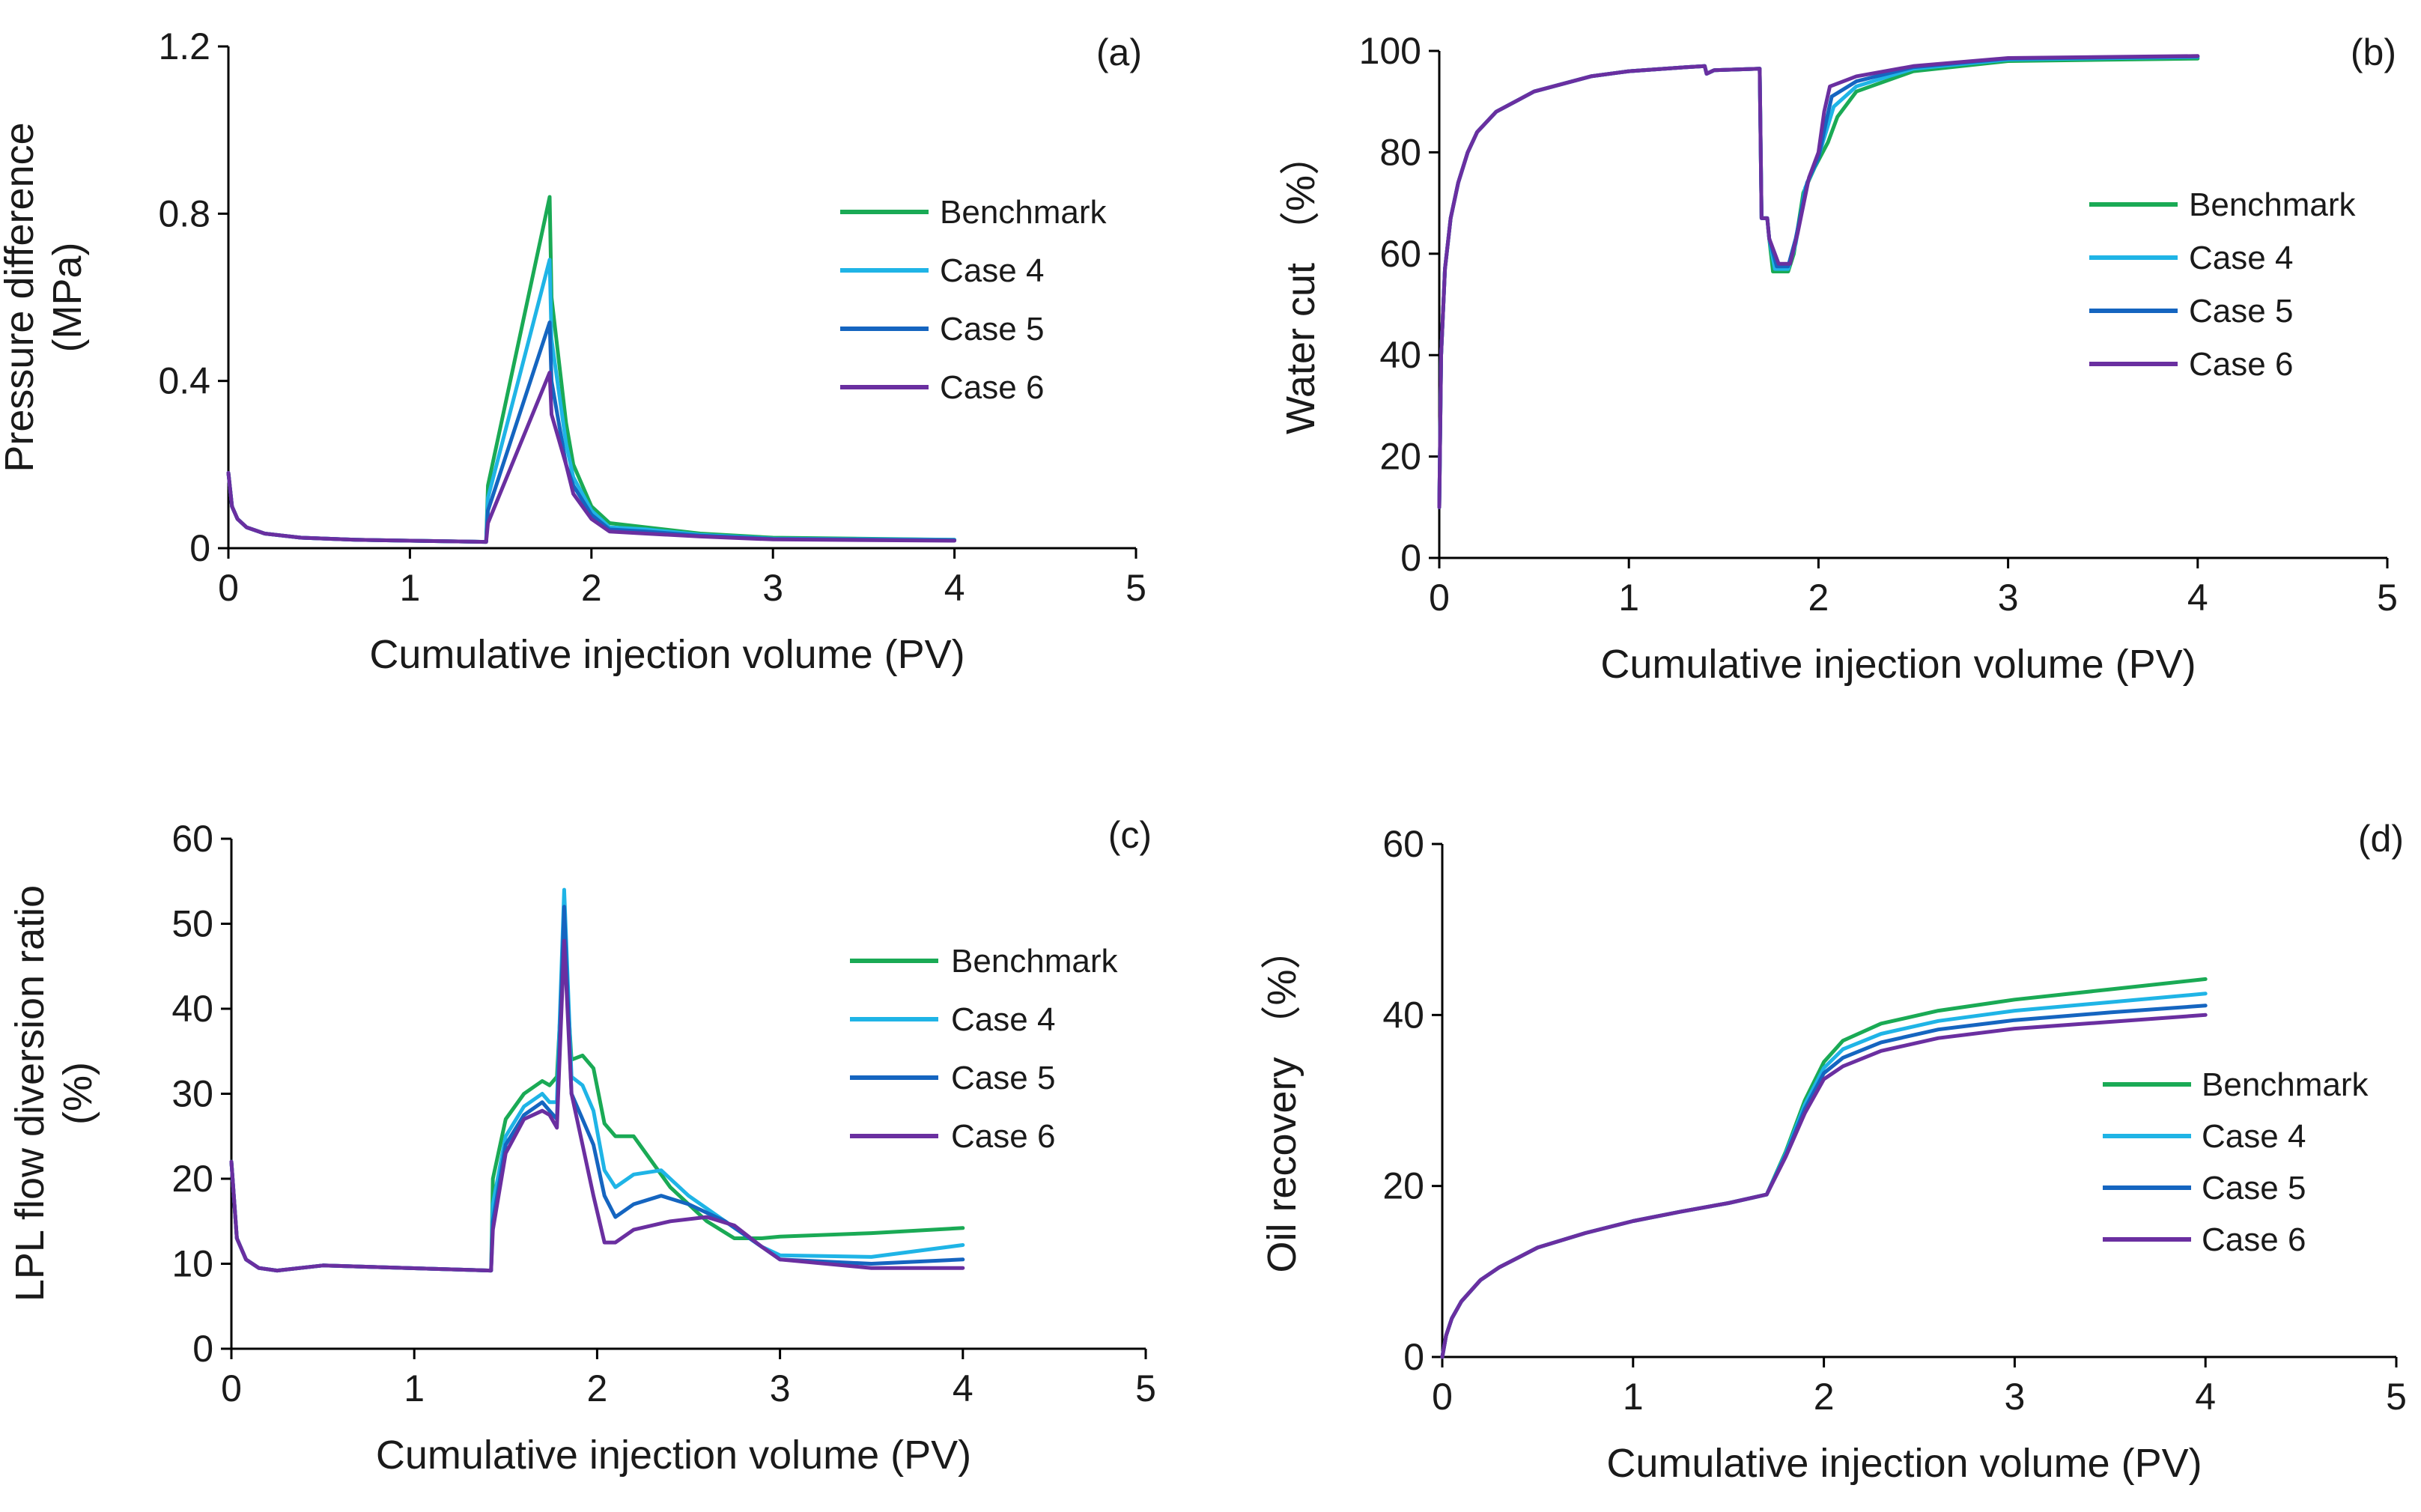  Describe the element at coordinates (77, 1093) in the screenshot. I see `y-axis-title: (%)` at that location.